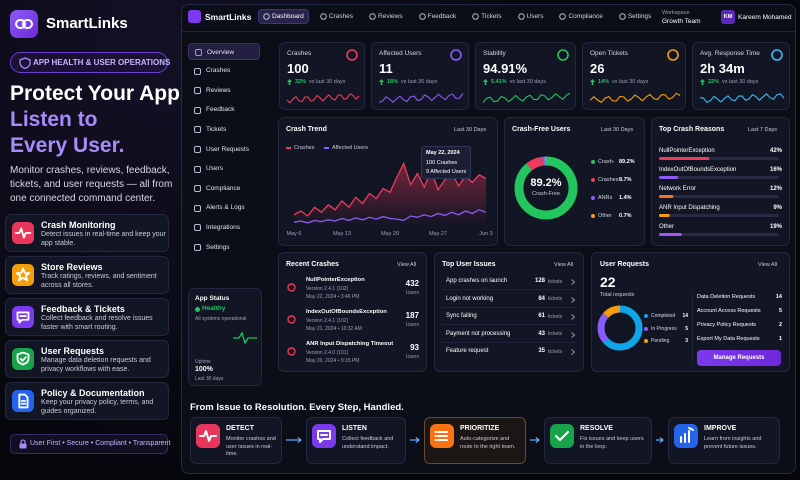  I want to click on app-status-detail: All systems operational, so click(221, 319).